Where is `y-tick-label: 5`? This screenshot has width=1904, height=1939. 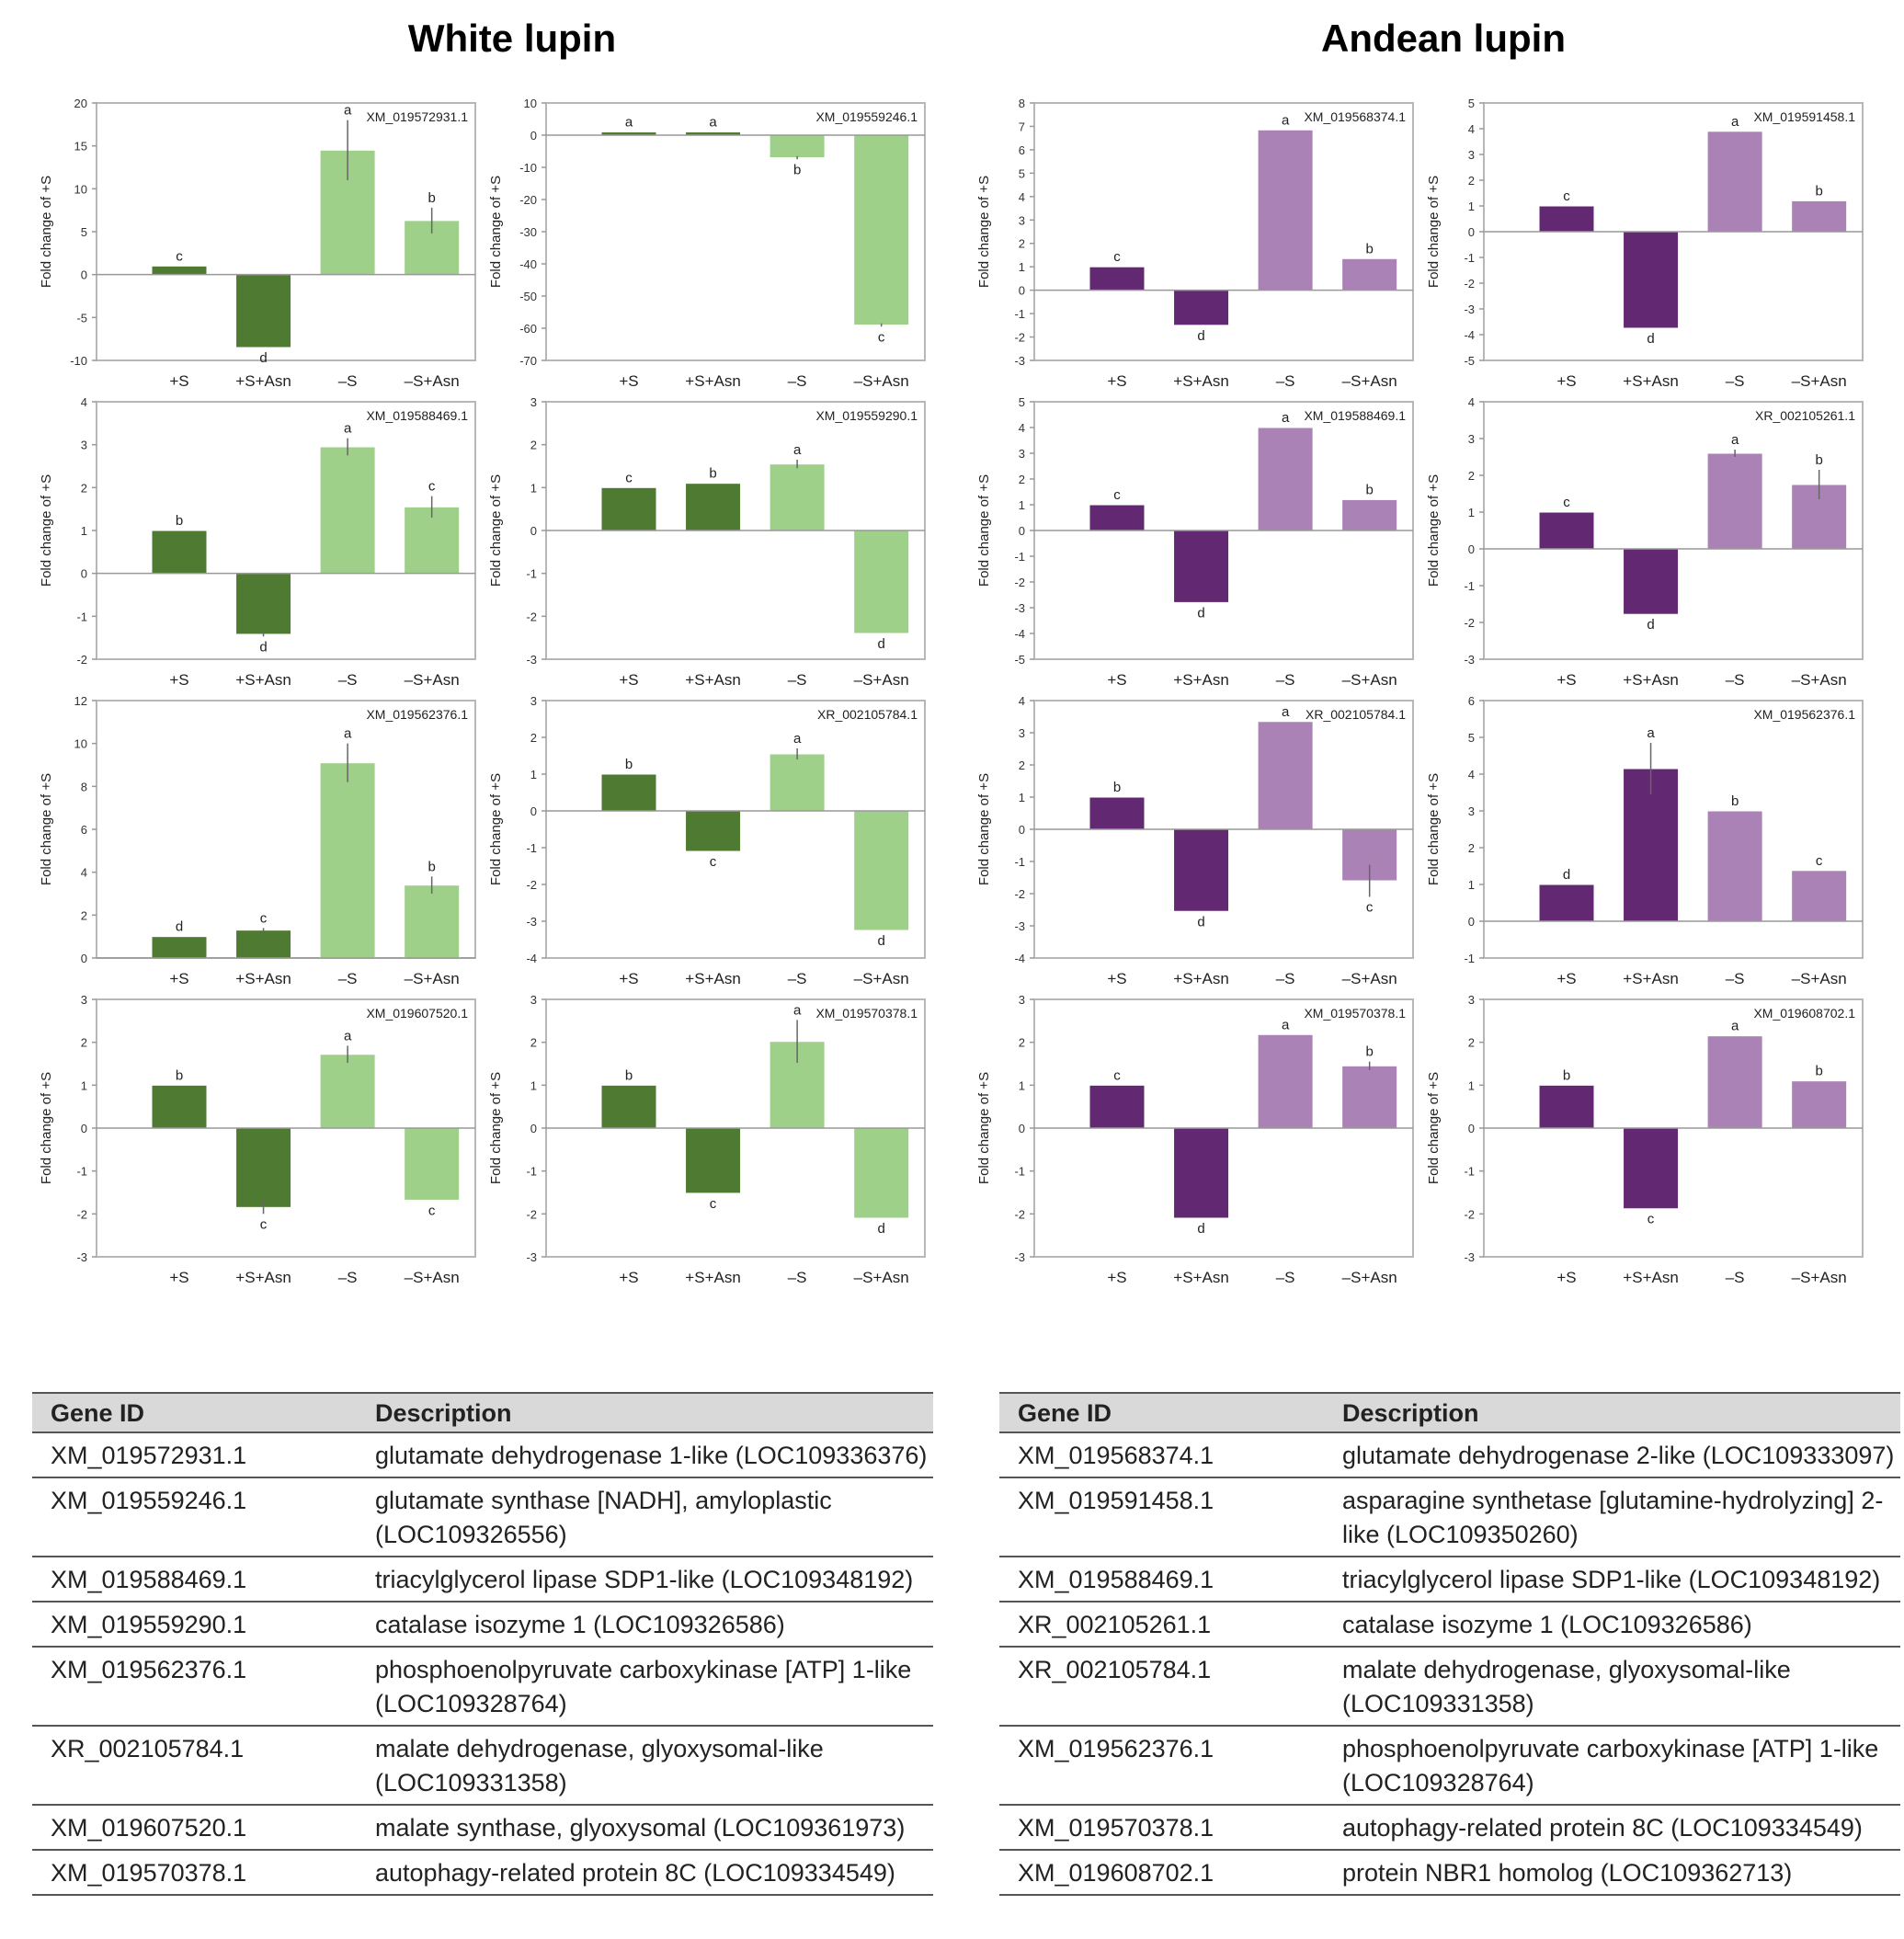 y-tick-label: 5 is located at coordinates (1471, 103).